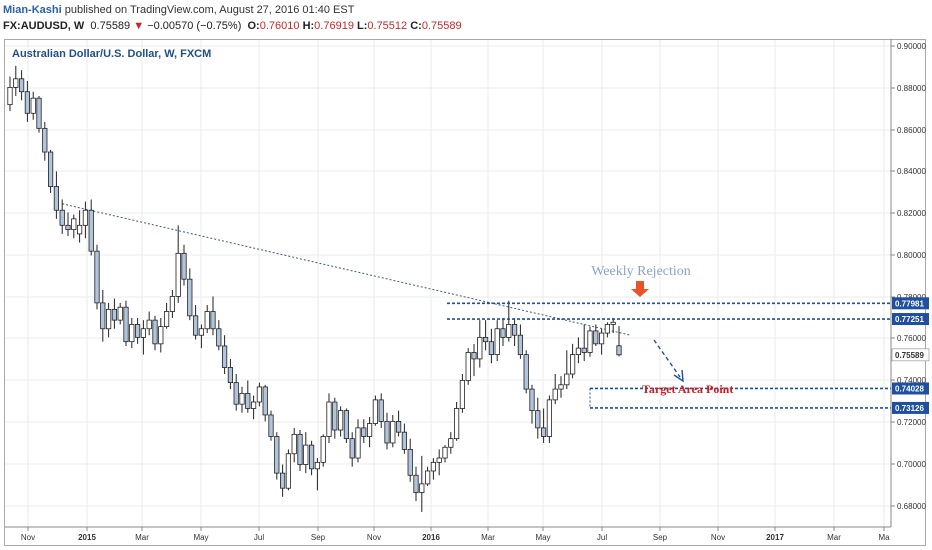  What do you see at coordinates (334, 26) in the screenshot?
I see `high-value: 0.76919` at bounding box center [334, 26].